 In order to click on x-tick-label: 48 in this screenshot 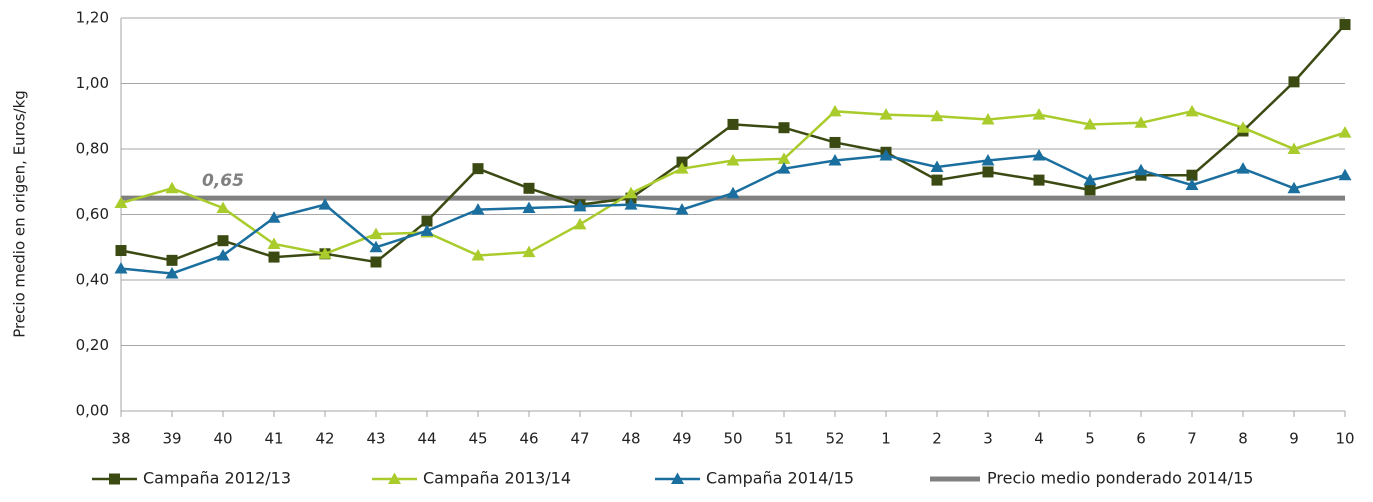, I will do `click(630, 439)`.